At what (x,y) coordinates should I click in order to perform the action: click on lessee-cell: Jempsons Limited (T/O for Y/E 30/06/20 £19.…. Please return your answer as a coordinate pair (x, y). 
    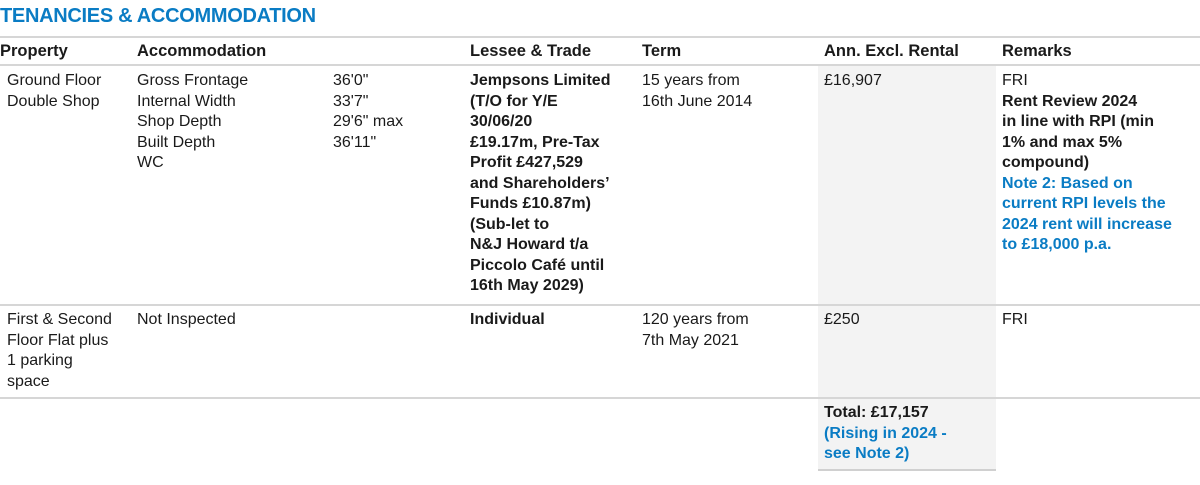
    Looking at the image, I should click on (540, 184).